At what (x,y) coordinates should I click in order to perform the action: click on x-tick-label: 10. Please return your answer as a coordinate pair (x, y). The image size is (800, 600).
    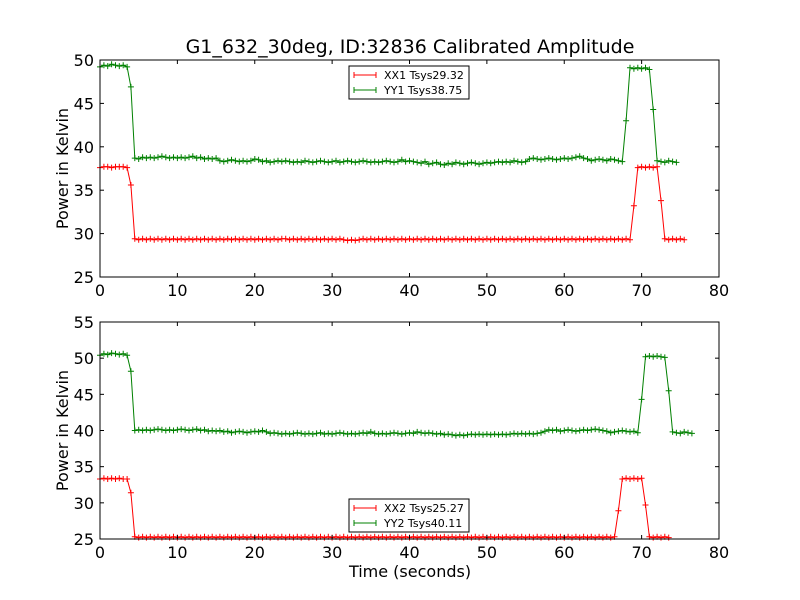
    Looking at the image, I should click on (177, 290).